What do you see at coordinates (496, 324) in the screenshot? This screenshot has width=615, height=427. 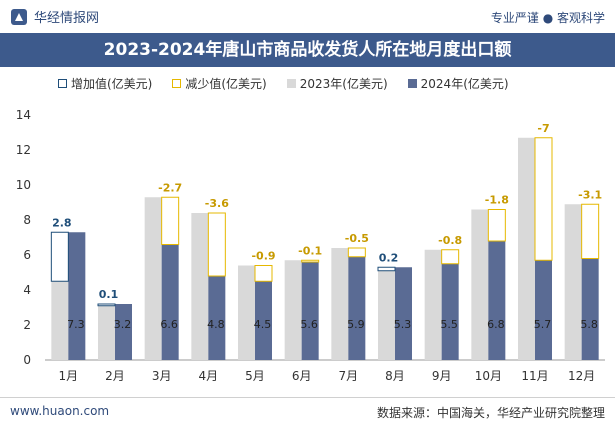 I see `value-label-2024: 6.8` at bounding box center [496, 324].